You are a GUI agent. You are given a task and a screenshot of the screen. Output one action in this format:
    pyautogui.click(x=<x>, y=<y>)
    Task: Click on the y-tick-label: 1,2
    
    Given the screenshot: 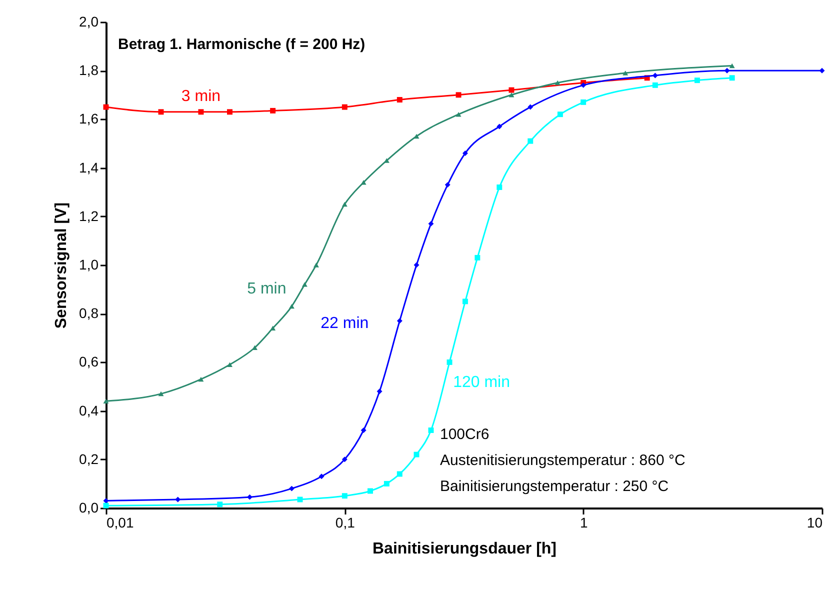 What is the action you would take?
    pyautogui.click(x=89, y=216)
    